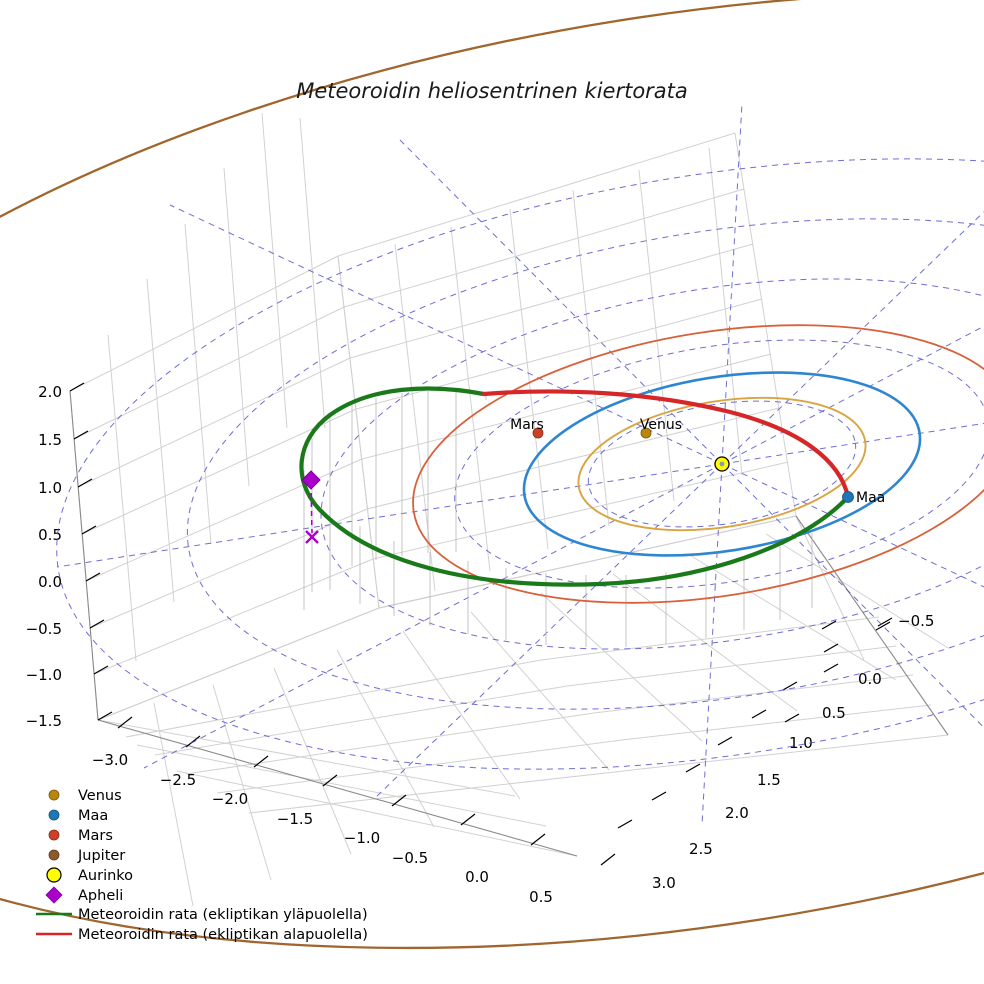 The height and width of the screenshot is (984, 984). I want to click on legend-item-aurinko: Aurinko, so click(89, 875).